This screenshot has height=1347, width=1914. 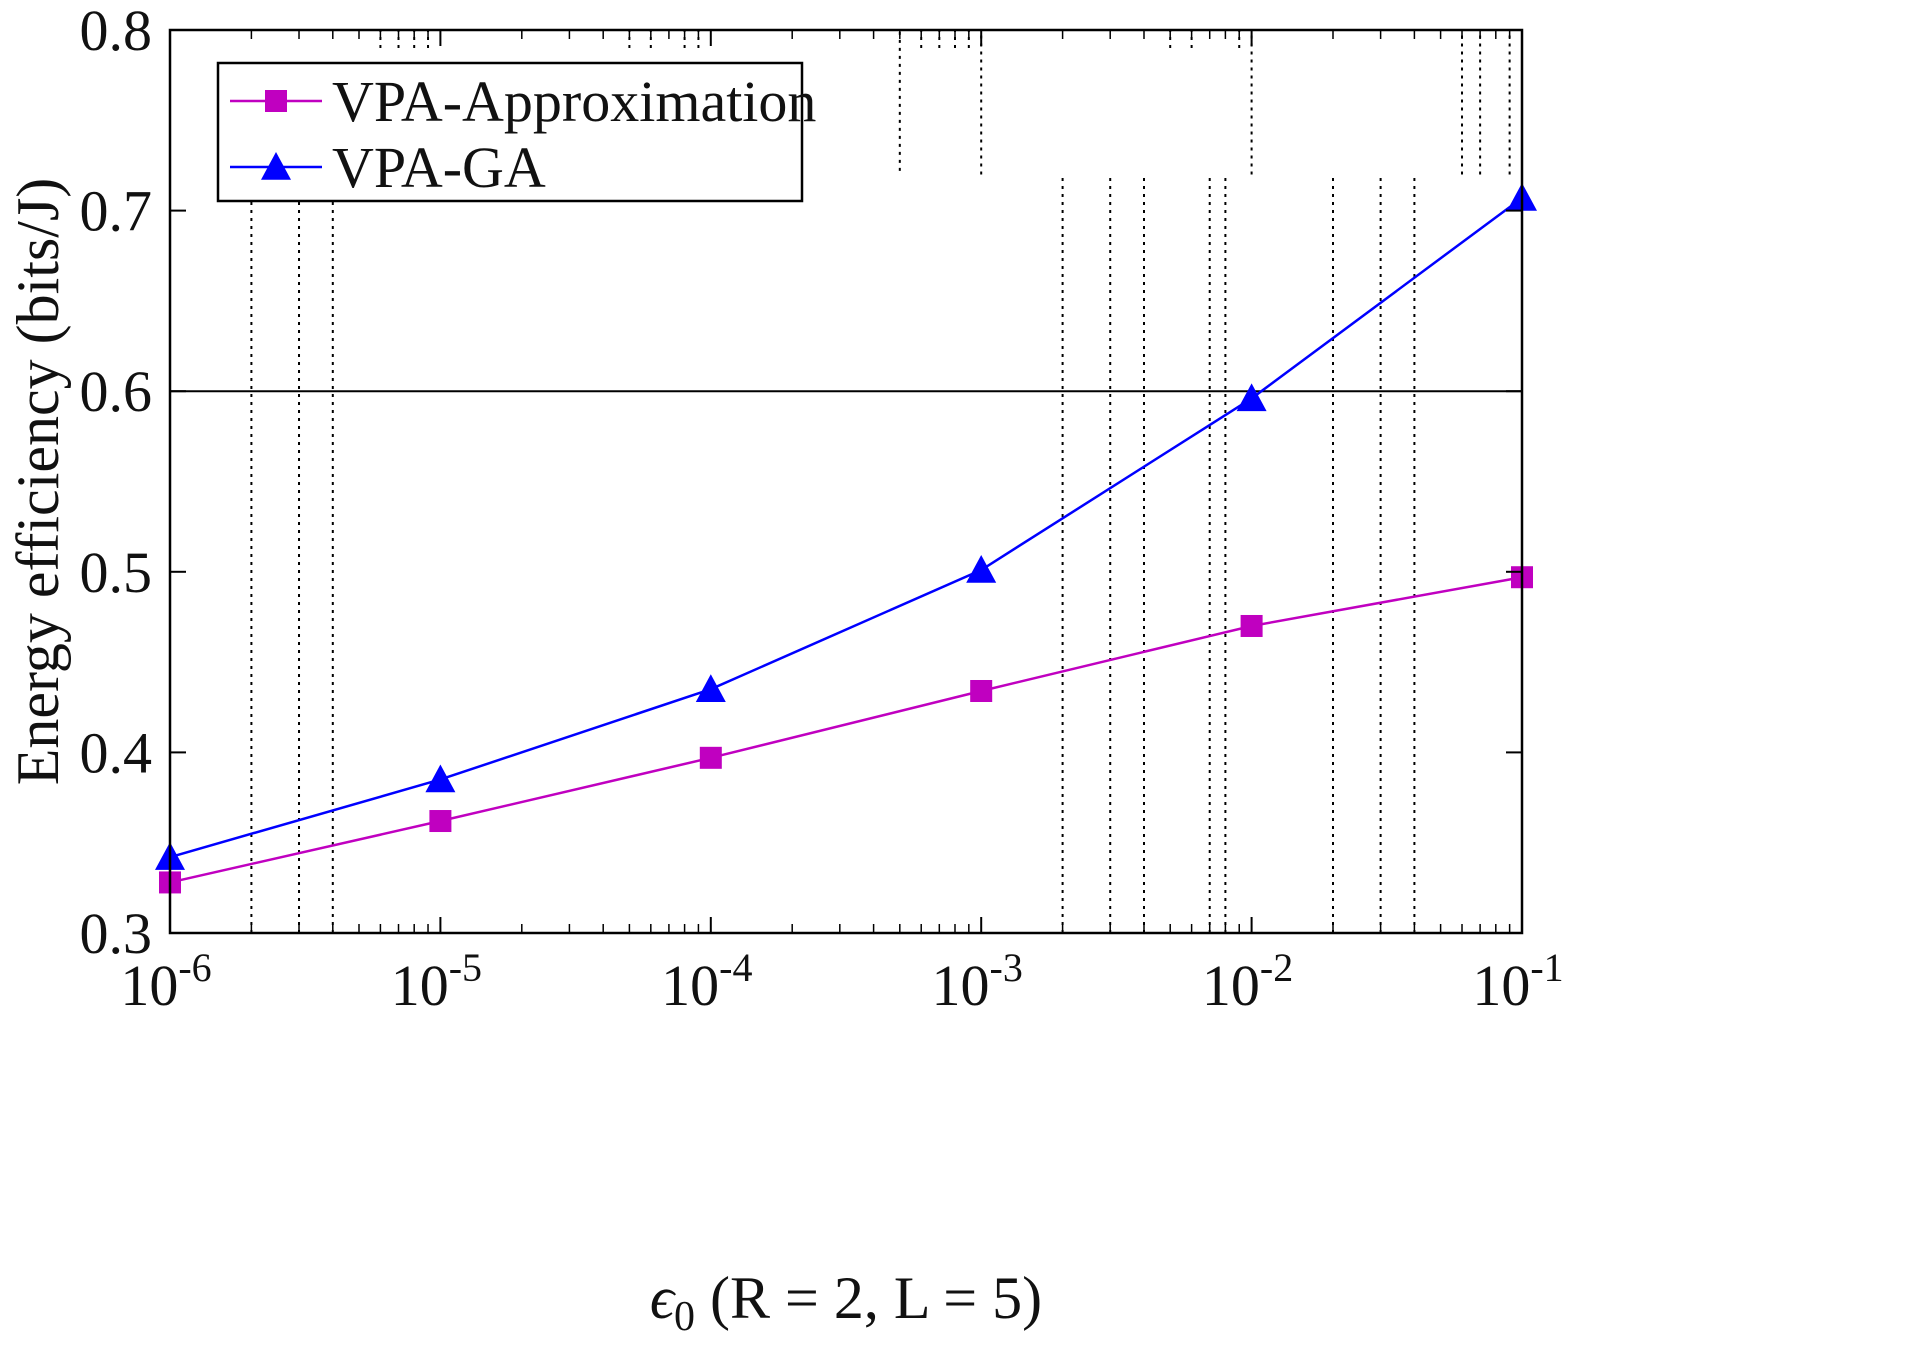 I want to click on y-tick-label: 0.6, so click(x=116, y=391).